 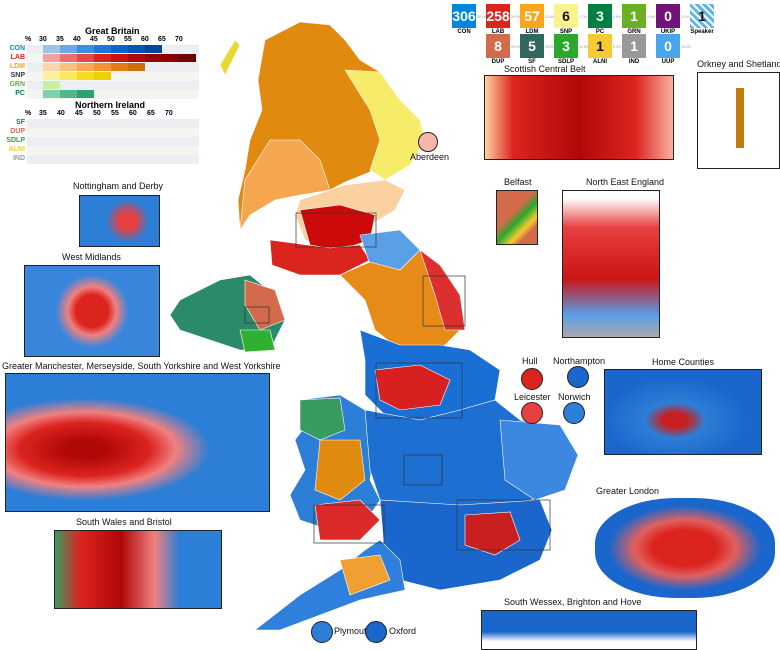 What do you see at coordinates (617, 17) in the screenshot?
I see `vote-share: 0.6%` at bounding box center [617, 17].